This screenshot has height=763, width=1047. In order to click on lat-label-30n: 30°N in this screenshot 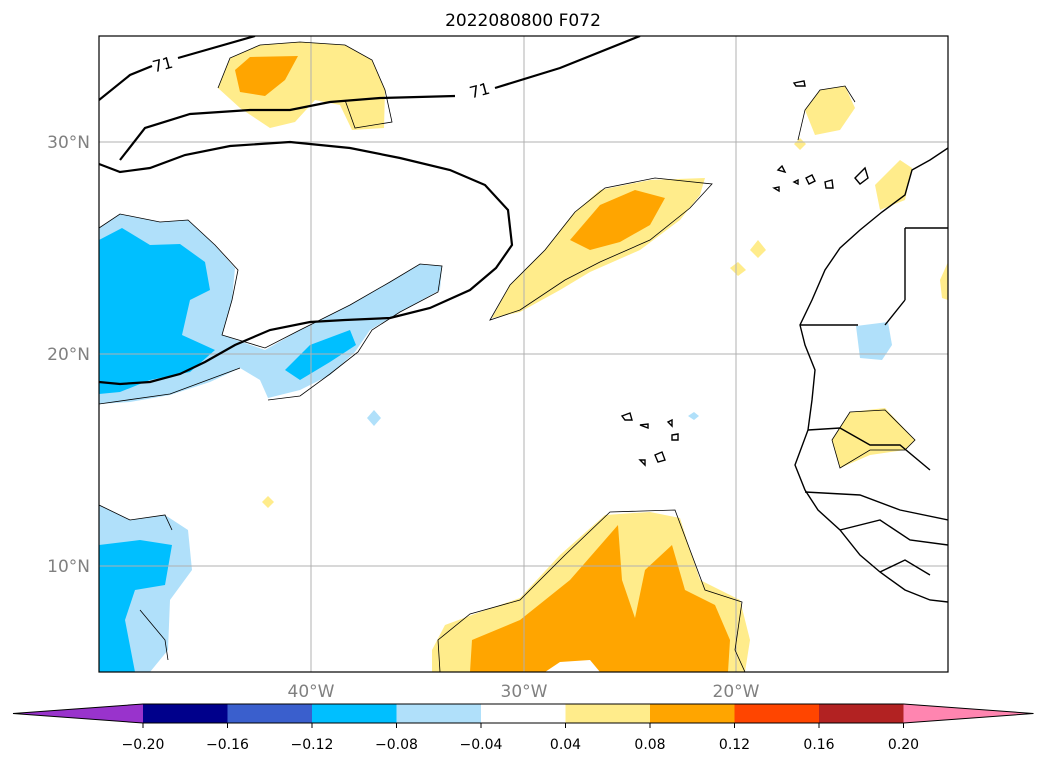, I will do `click(68, 143)`.